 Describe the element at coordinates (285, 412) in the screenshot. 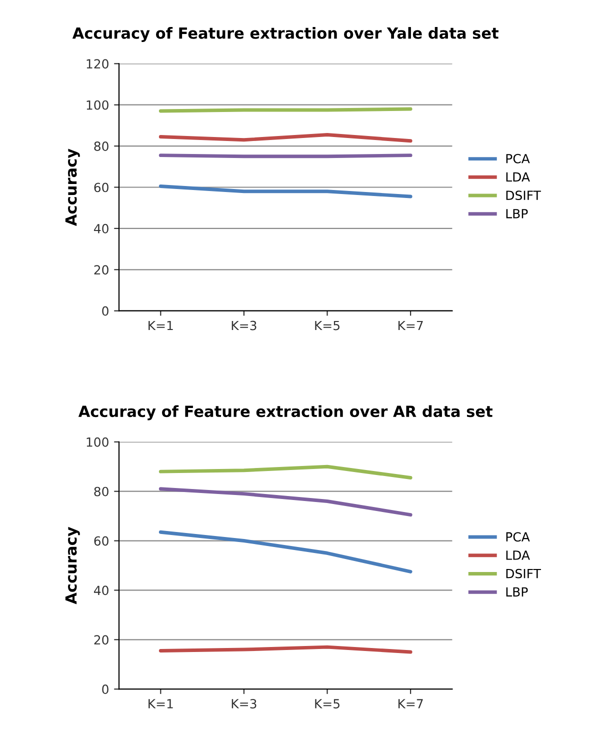

I see `chart-title: Accuracy of Feature extraction over AR data set` at that location.